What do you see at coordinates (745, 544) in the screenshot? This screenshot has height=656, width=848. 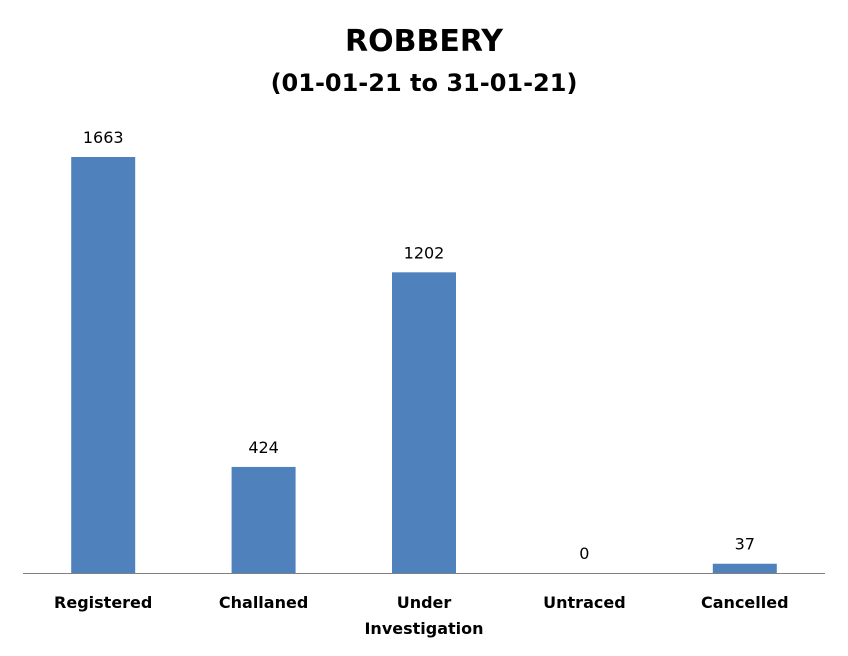 I see `data-label-4: 37` at bounding box center [745, 544].